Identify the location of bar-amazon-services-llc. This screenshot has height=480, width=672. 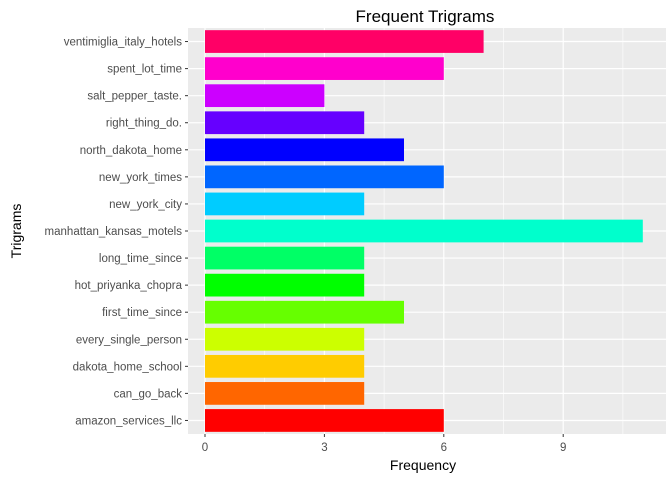
(324, 420).